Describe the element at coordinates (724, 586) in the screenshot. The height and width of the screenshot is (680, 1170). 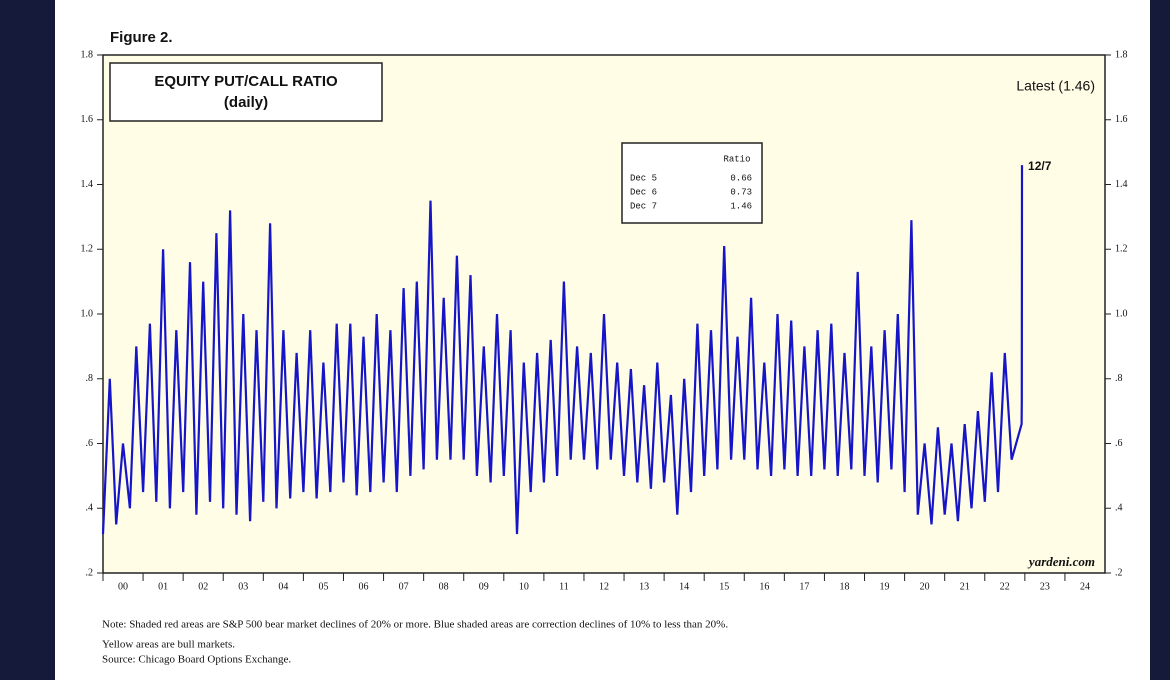
I see `x-tick-label: 15` at that location.